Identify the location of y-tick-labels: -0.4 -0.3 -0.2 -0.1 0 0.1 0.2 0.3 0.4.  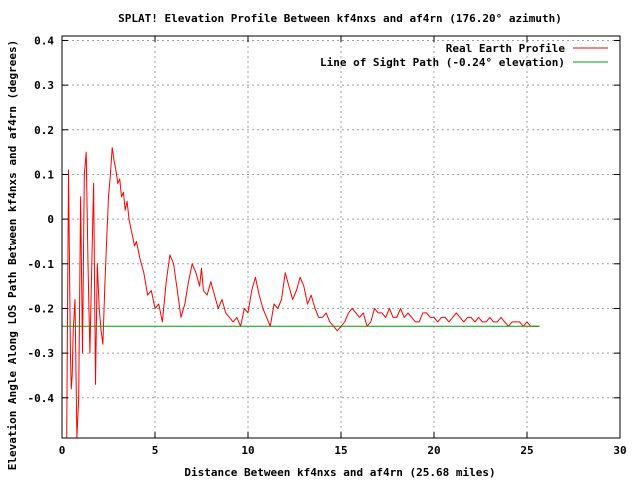
(41, 219).